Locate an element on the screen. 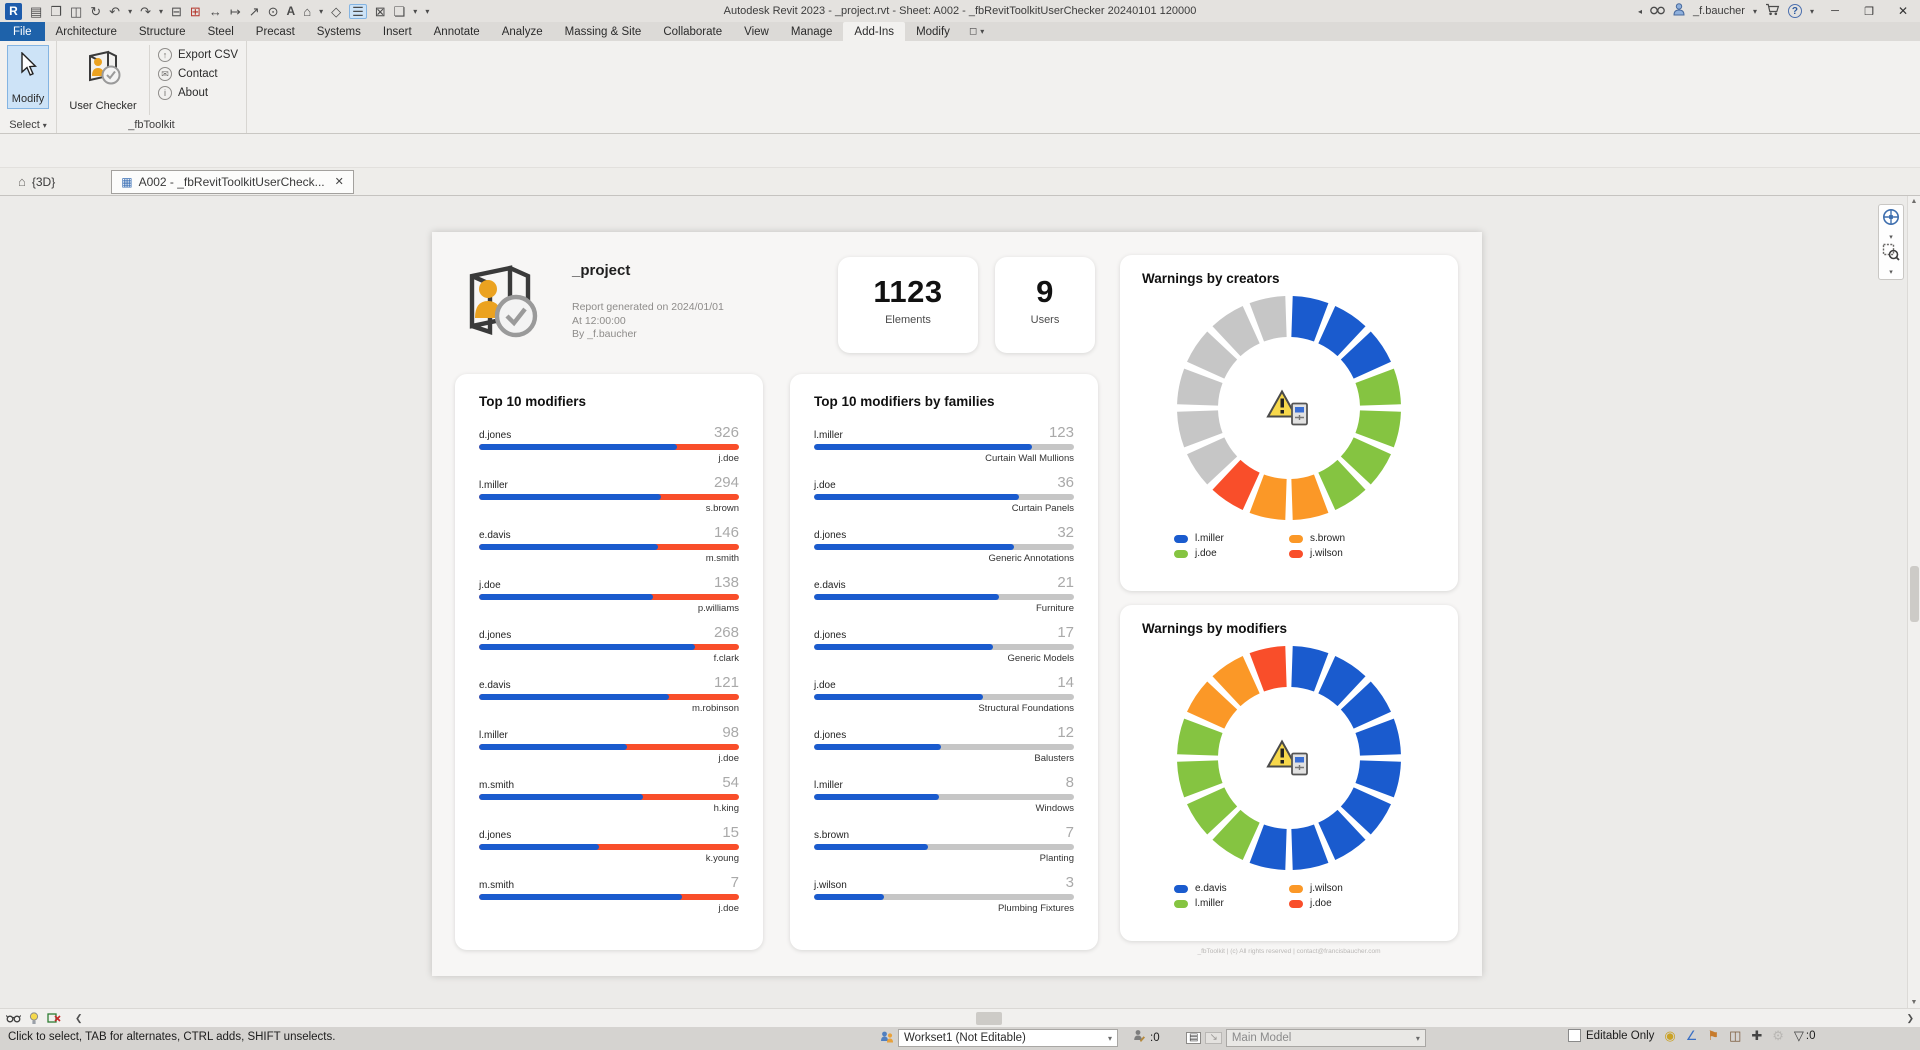 The image size is (1920, 1050). ribbon-tab-systems: Systems is located at coordinates (338, 32).